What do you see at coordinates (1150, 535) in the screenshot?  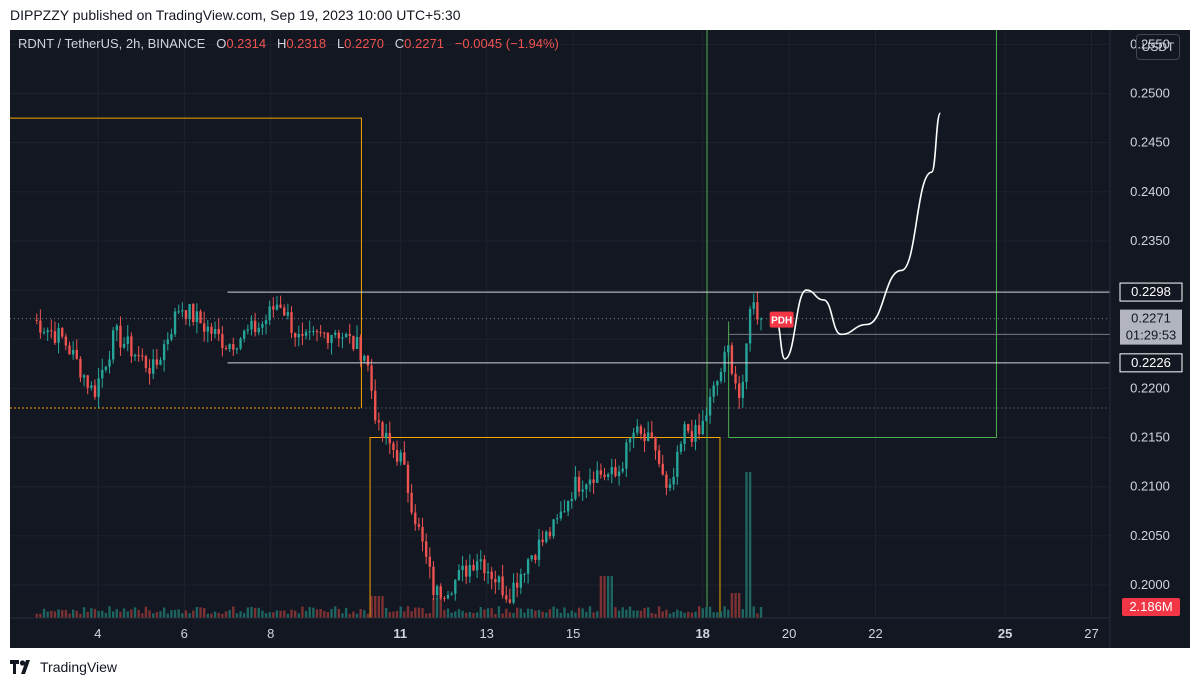 I see `price-tick-label: 0.2050` at bounding box center [1150, 535].